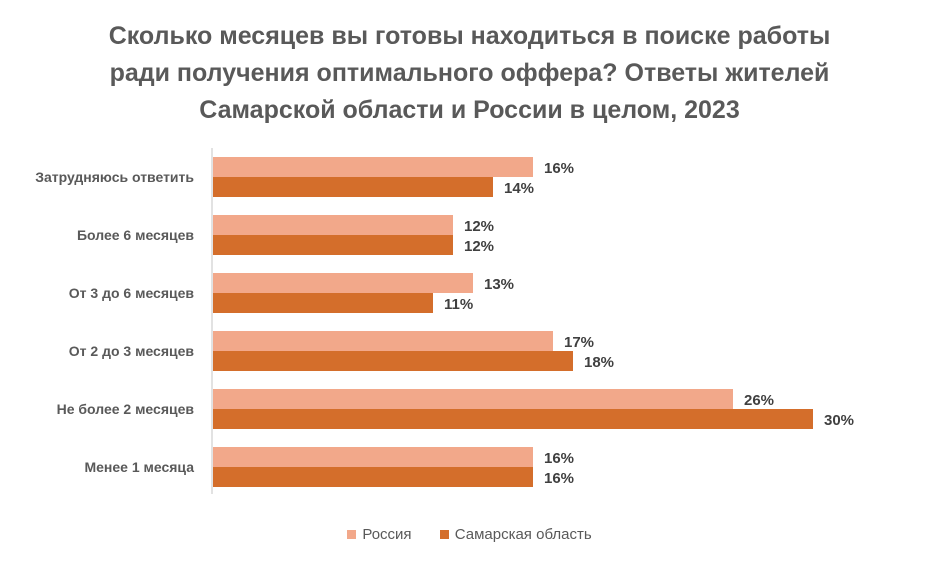 Image resolution: width=939 pixels, height=566 pixels. What do you see at coordinates (114, 177) in the screenshot?
I see `category-label: Затрудняюсь ответить` at bounding box center [114, 177].